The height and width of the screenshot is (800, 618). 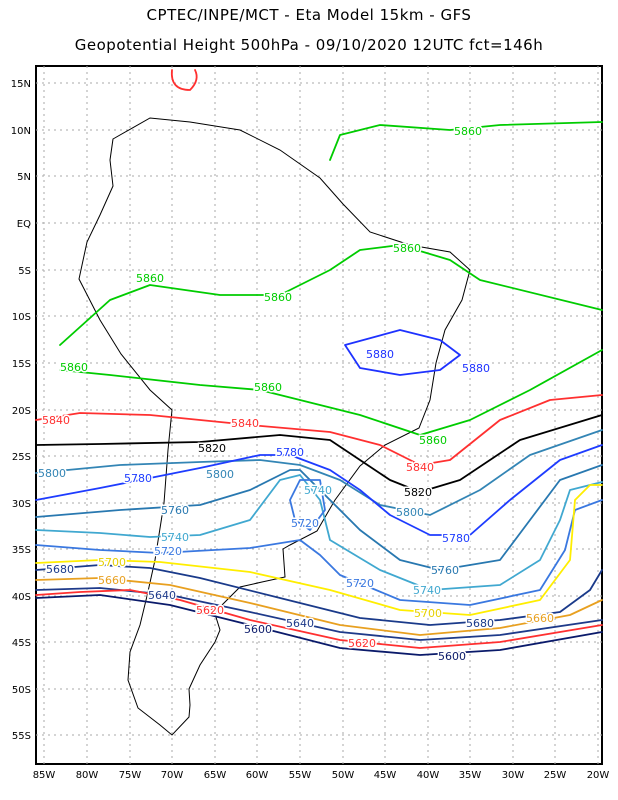 What do you see at coordinates (24, 177) in the screenshot?
I see `lat-label: 5N` at bounding box center [24, 177].